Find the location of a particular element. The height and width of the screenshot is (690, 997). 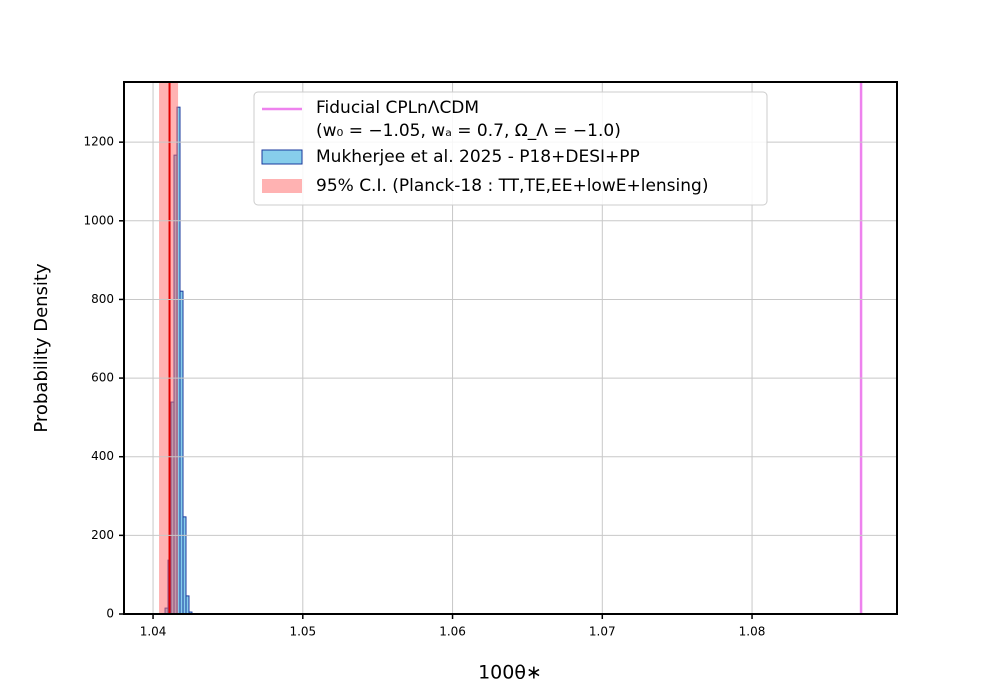

y-tick-label: 1200 is located at coordinates (98, 142).